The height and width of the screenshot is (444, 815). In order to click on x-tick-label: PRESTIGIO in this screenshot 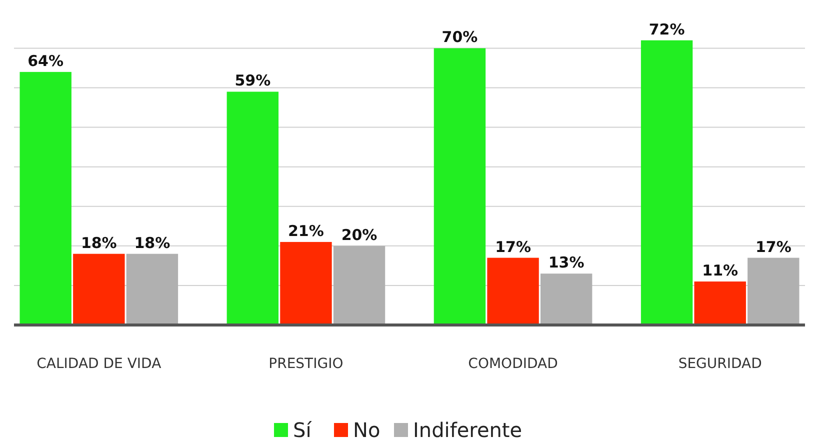, I will do `click(306, 364)`.